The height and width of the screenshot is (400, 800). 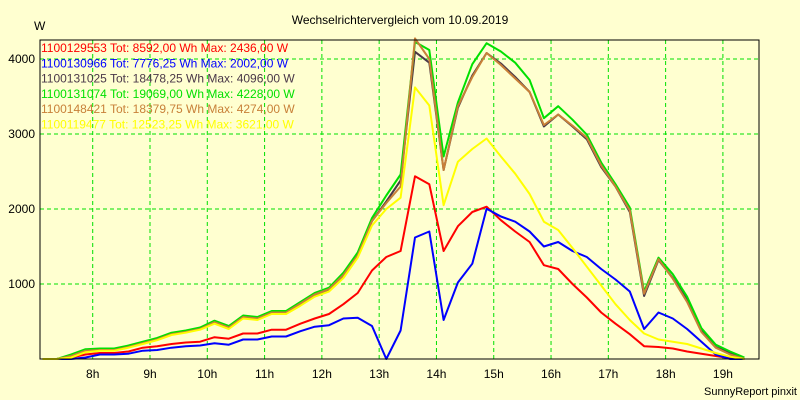 I want to click on x-tick-label: 10h, so click(x=207, y=374).